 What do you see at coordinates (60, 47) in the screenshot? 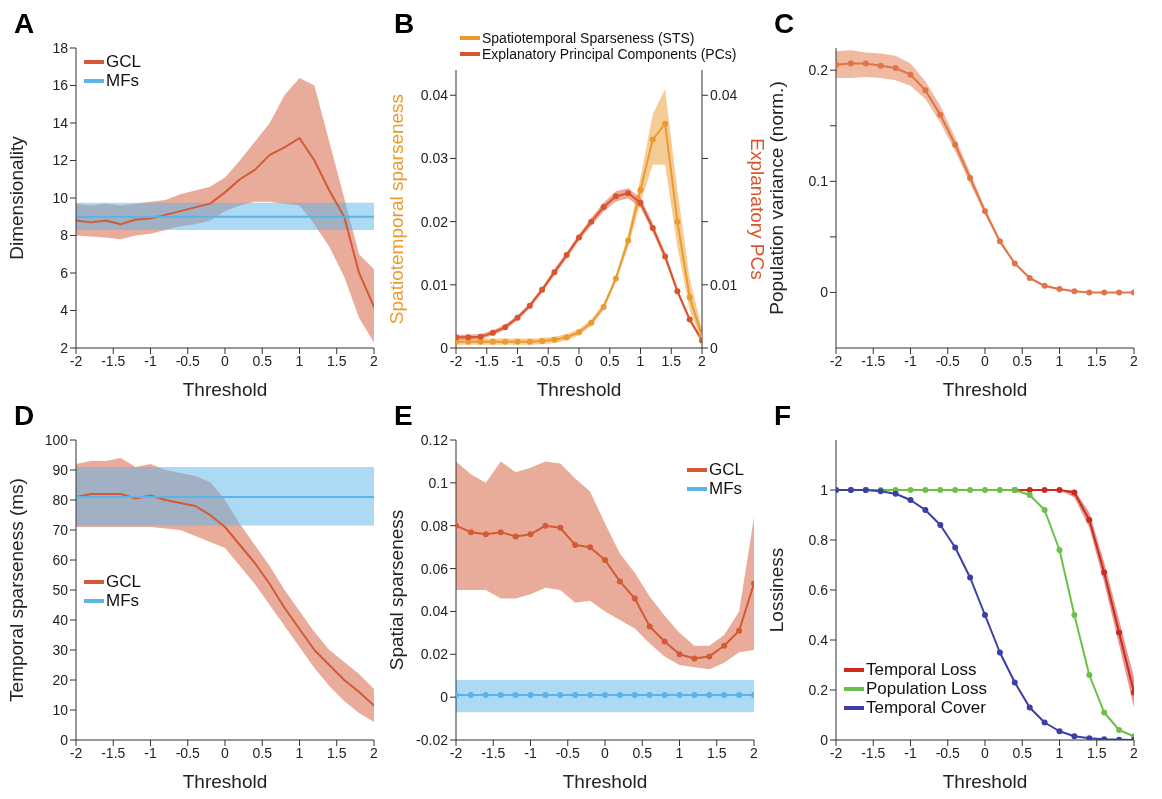
I see `y-tick-label: 18` at bounding box center [60, 47].